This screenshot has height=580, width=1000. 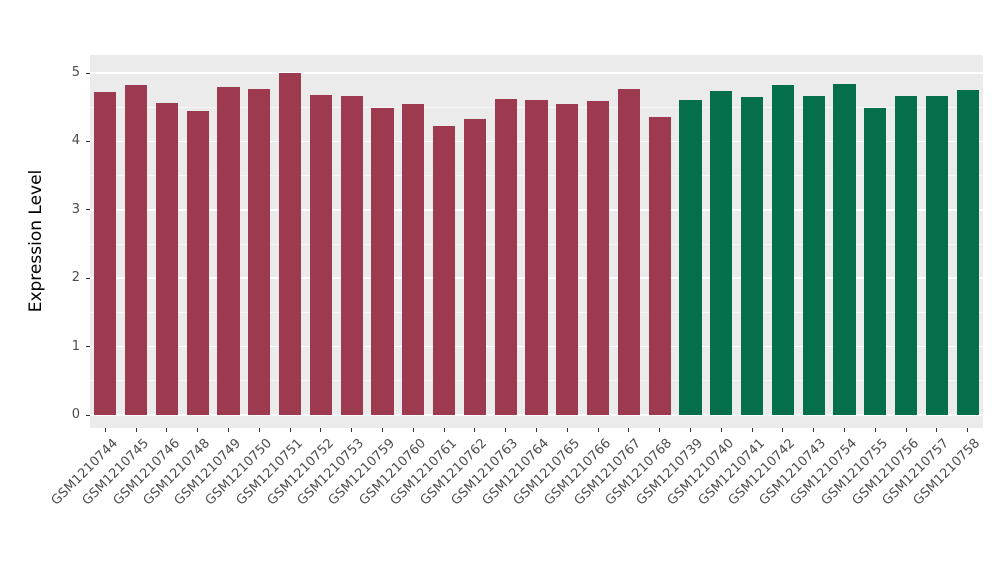 What do you see at coordinates (75, 278) in the screenshot?
I see `y-tick-label: 2` at bounding box center [75, 278].